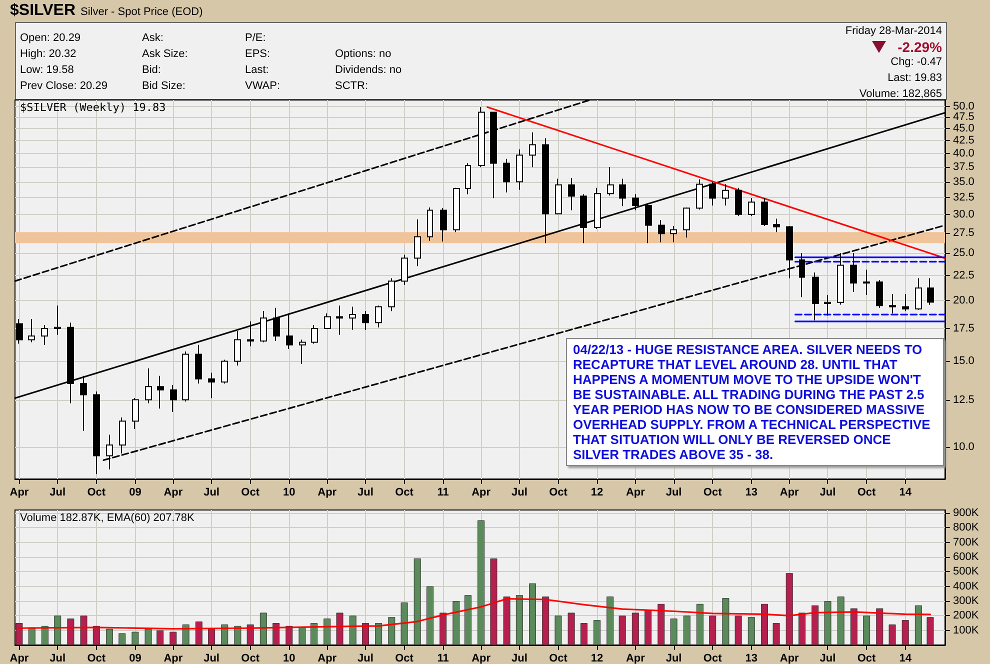  I want to click on x-tick-label: 10, so click(289, 492).